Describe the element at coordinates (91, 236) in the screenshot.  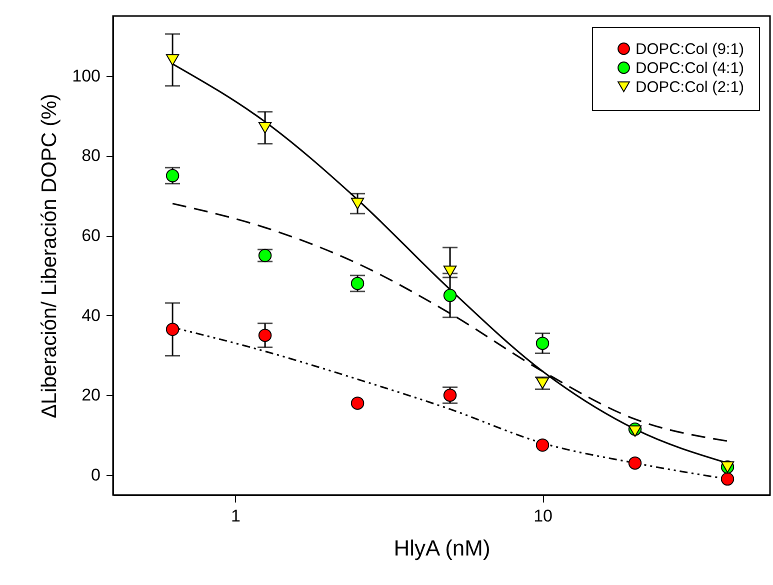
I see `y-tick-label: 60` at that location.